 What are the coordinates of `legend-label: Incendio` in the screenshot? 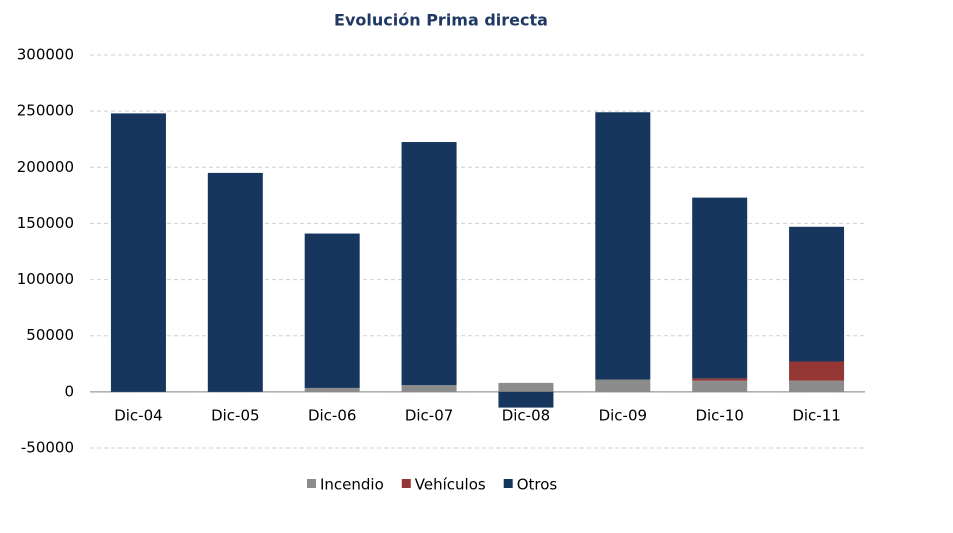 It's located at (352, 485).